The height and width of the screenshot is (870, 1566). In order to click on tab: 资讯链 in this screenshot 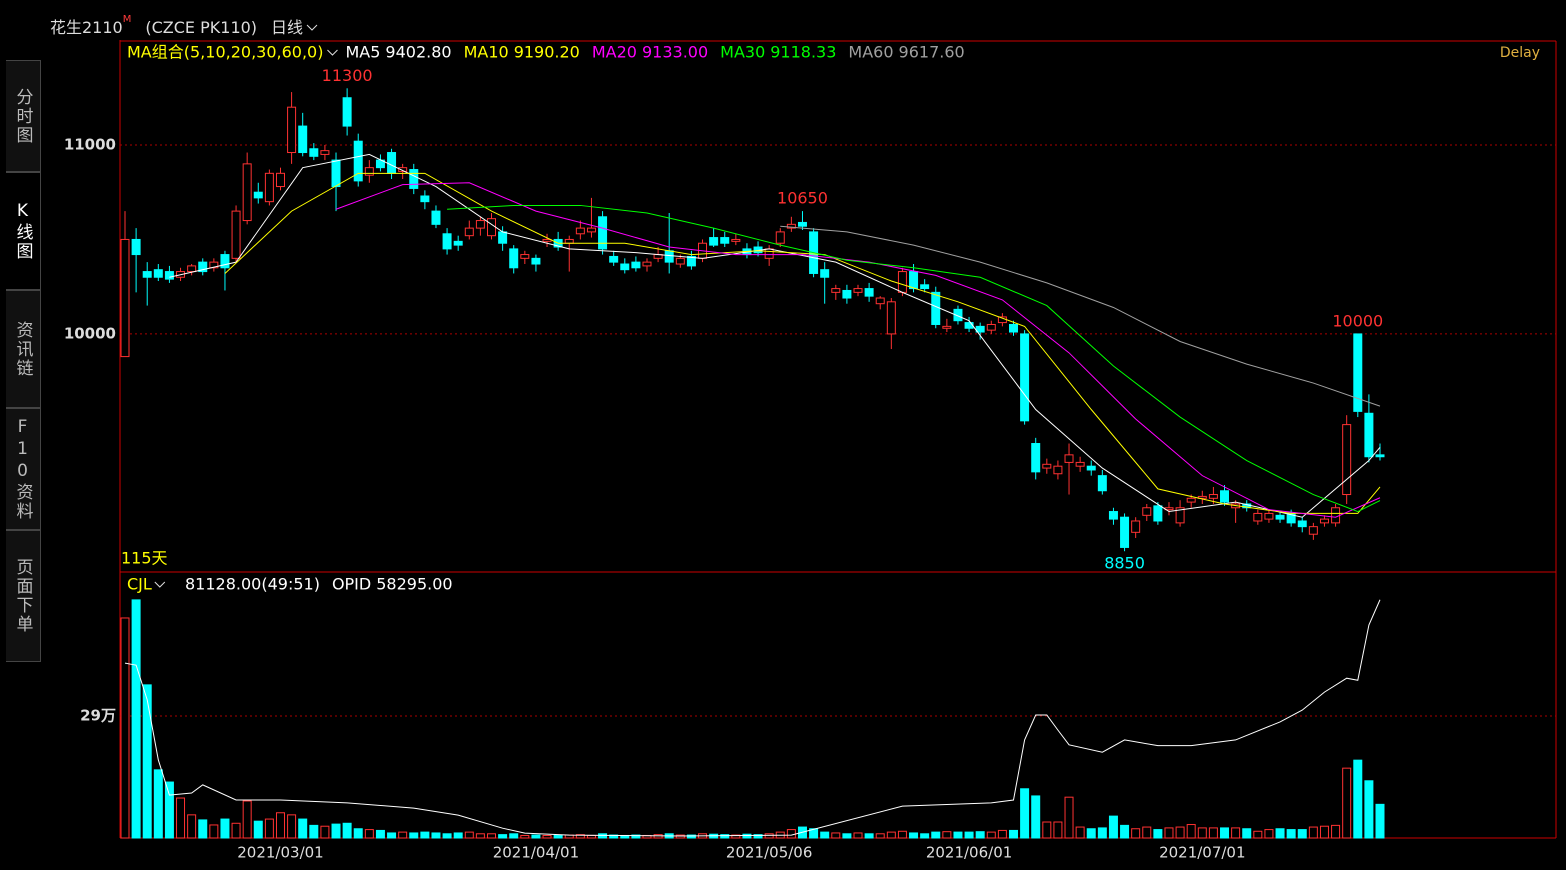, I will do `click(23, 349)`.